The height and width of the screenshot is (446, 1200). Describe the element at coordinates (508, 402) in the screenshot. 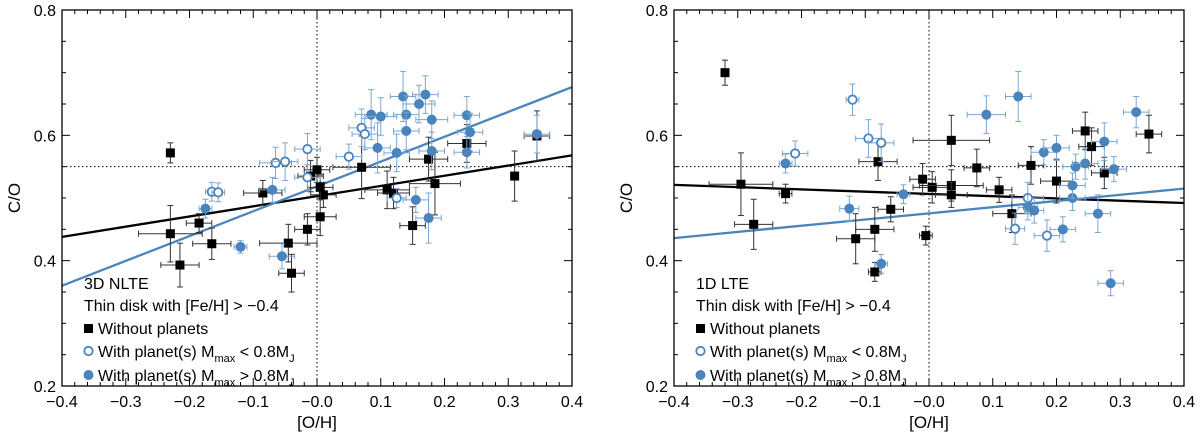

I see `x-tick-label: 0.3` at that location.